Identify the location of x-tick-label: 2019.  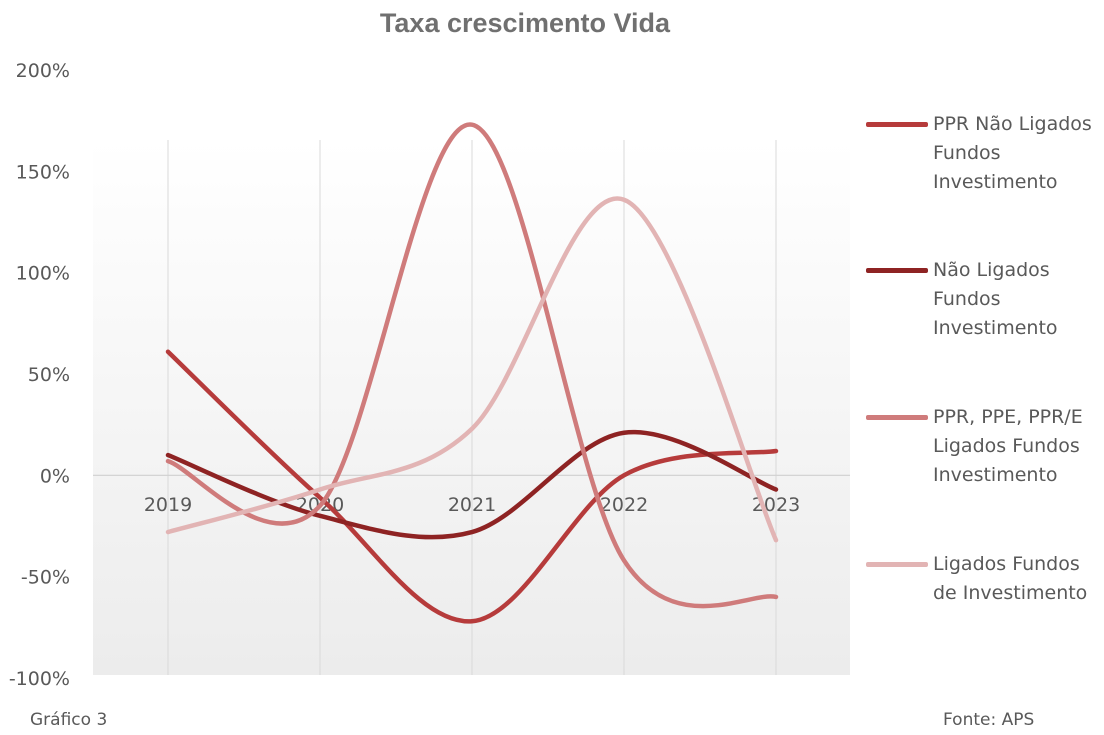
(168, 505).